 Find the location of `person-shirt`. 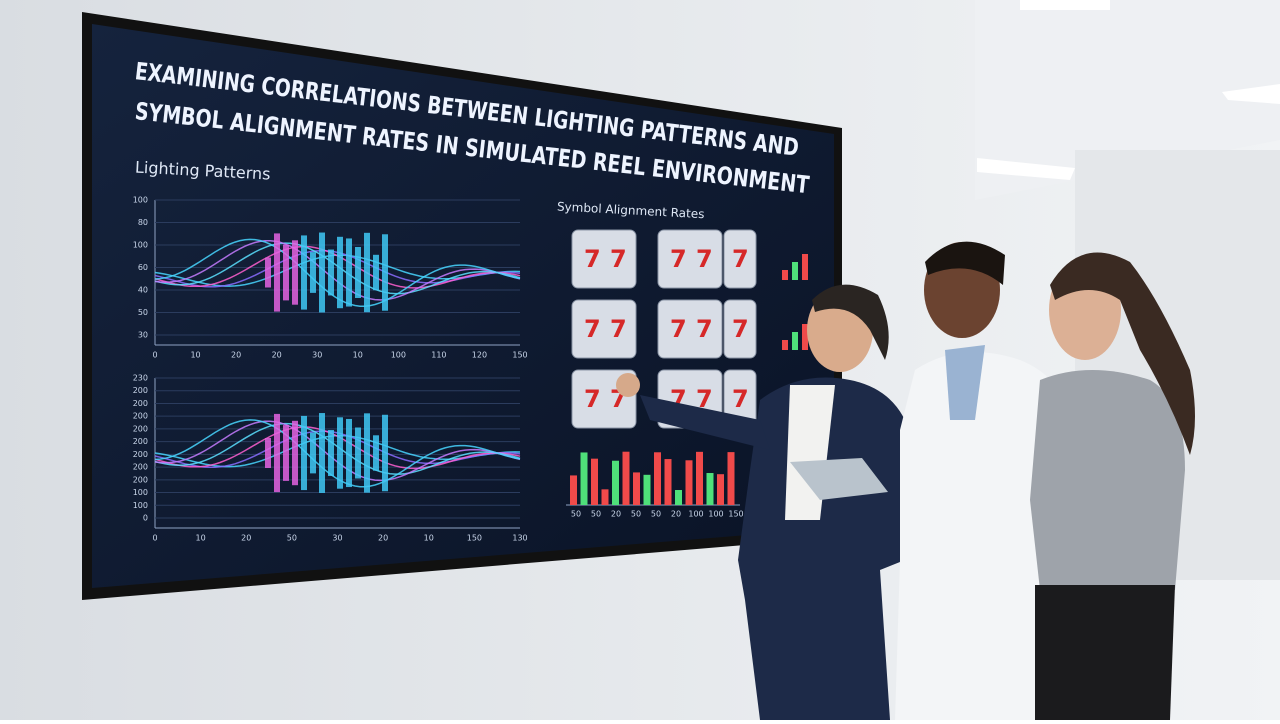

person-shirt is located at coordinates (965, 382).